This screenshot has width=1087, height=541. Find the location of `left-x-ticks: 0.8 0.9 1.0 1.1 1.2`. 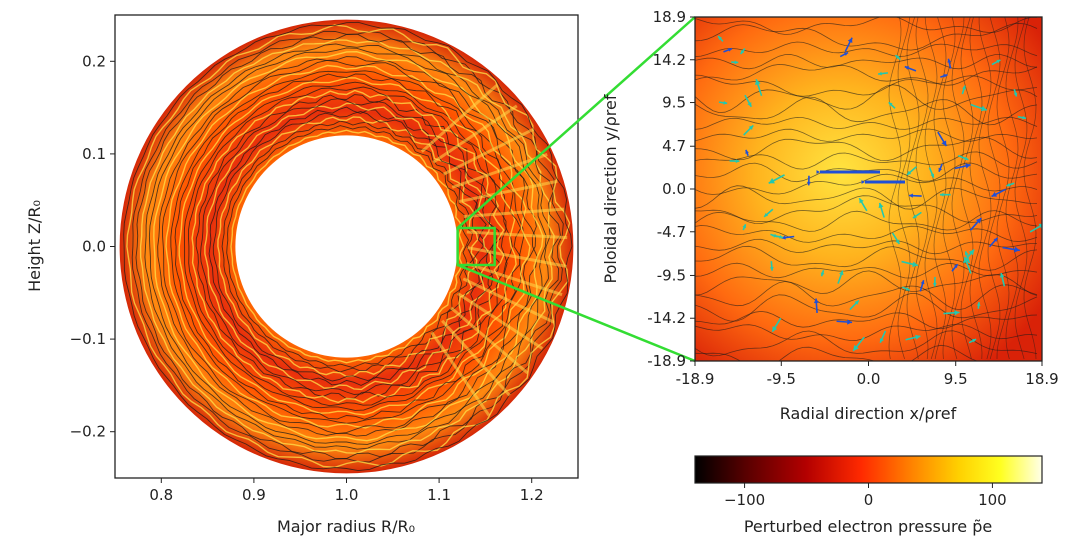

left-x-ticks: 0.8 0.9 1.0 1.1 1.2 is located at coordinates (346, 491).